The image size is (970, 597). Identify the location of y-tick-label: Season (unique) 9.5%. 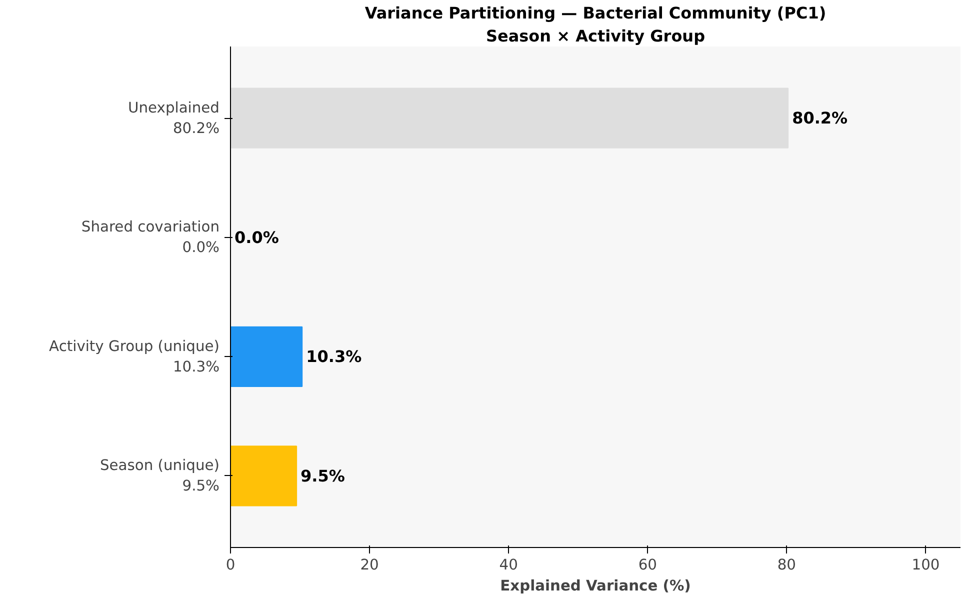
(160, 476).